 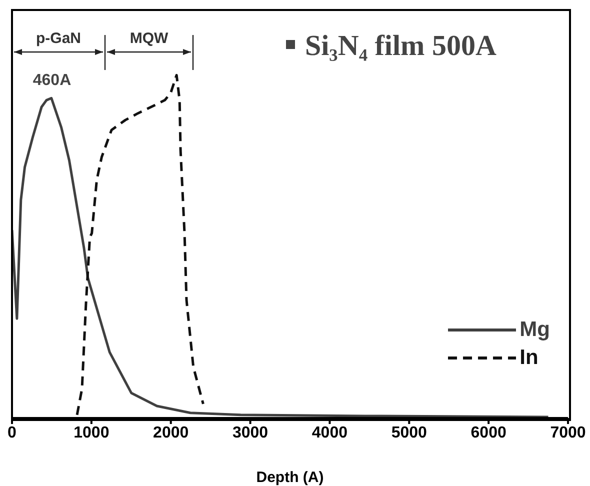 I want to click on text: Si₃N₄ film 500A, so click(x=400, y=46).